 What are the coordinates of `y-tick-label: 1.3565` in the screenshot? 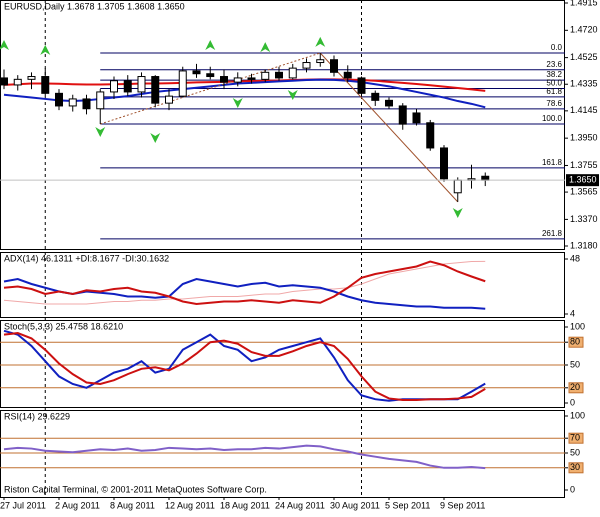 It's located at (584, 191).